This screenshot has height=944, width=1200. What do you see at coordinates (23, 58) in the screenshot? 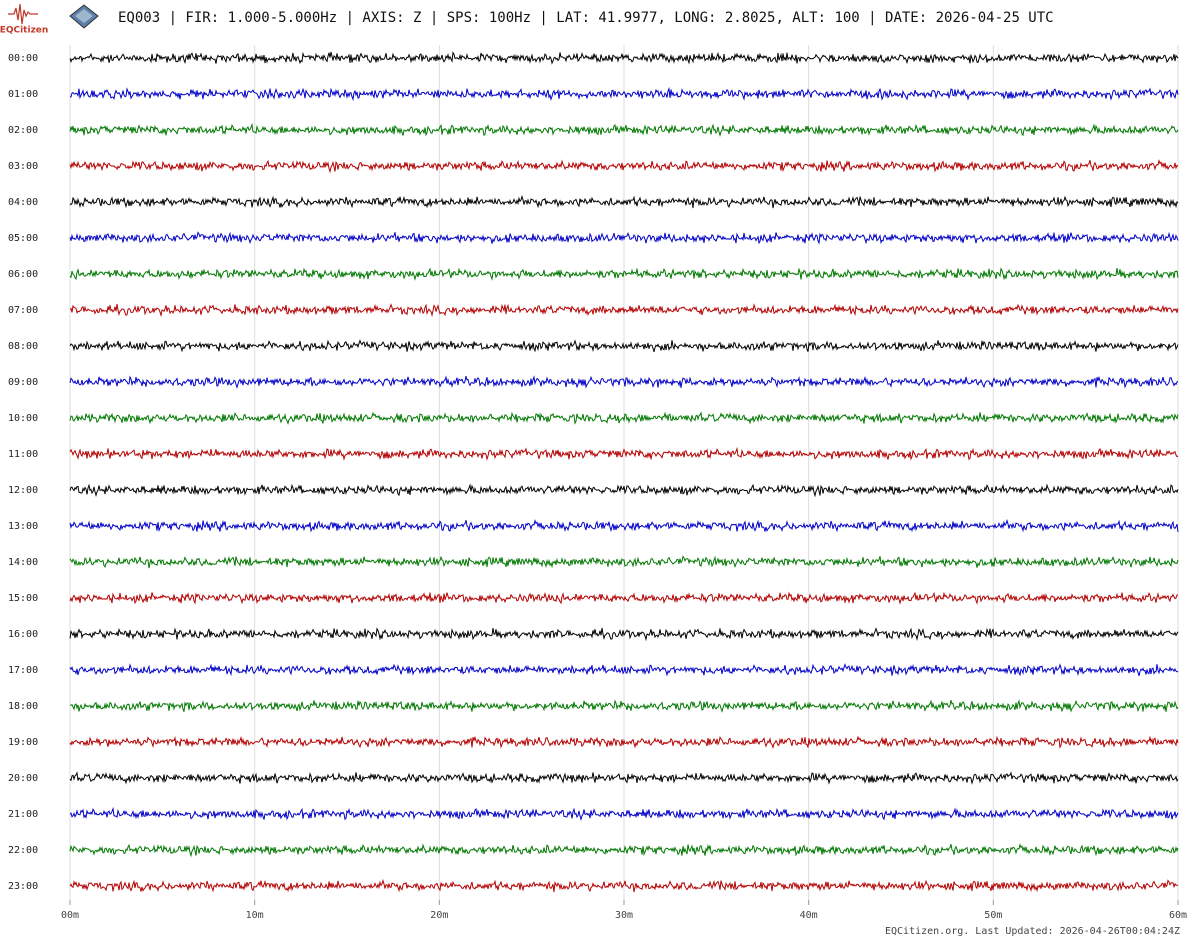
I see `row-label: 00:00` at bounding box center [23, 58].